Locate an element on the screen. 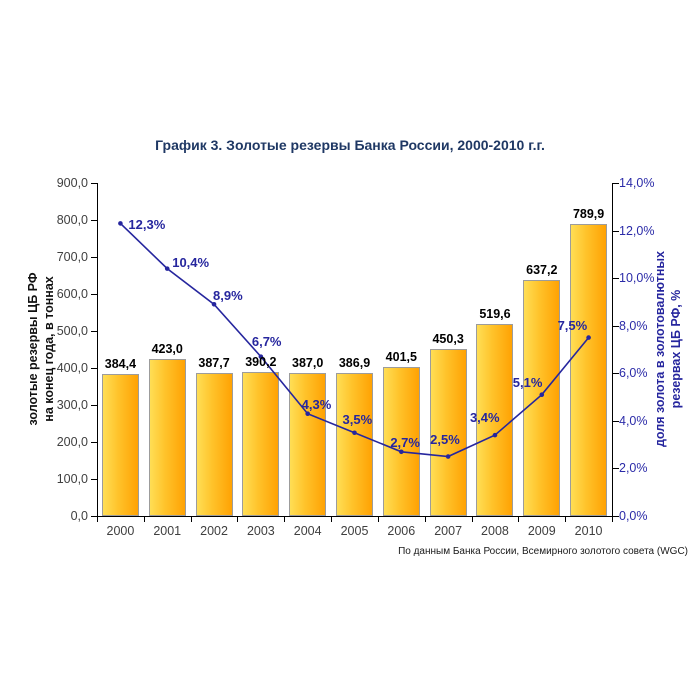  y-tick-label-right: 2,0% is located at coordinates (633, 468).